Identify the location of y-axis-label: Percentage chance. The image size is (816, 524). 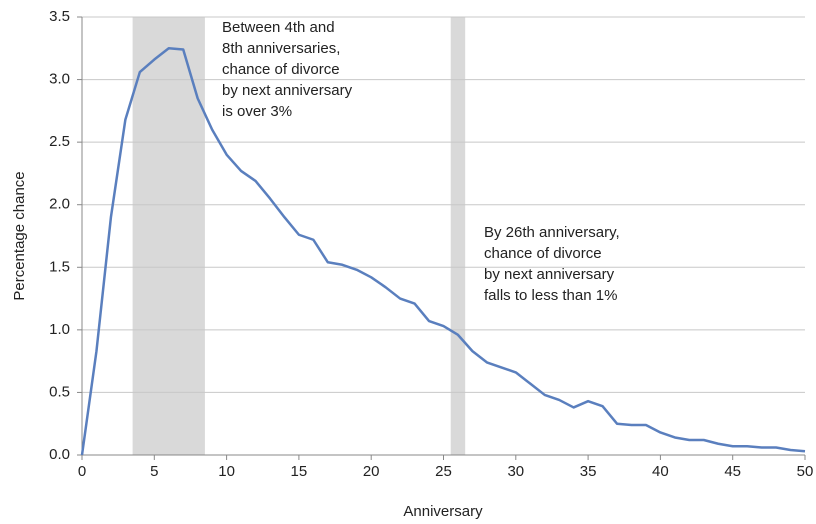
(19, 235).